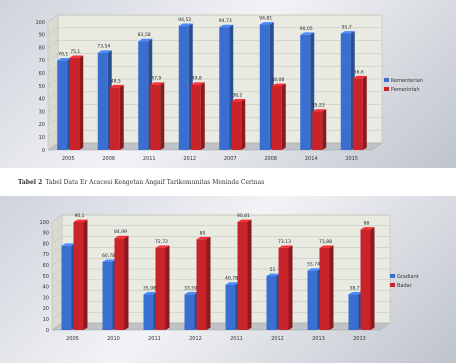 The image size is (456, 363). What do you see at coordinates (72, 339) in the screenshot?
I see `bottom-chart-xtick-label: 2005` at bounding box center [72, 339].